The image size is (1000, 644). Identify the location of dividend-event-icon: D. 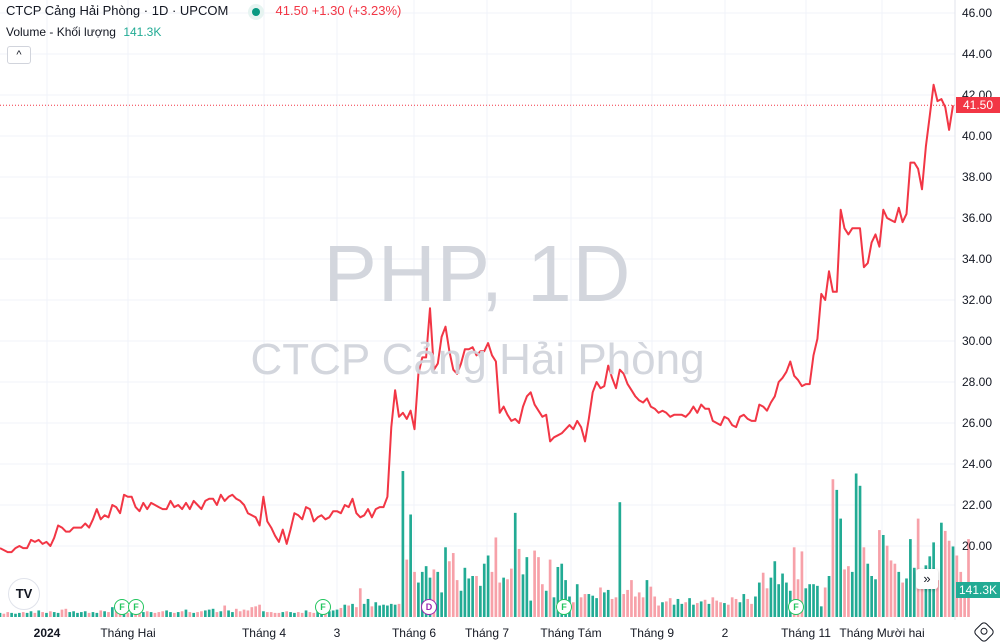
(429, 607).